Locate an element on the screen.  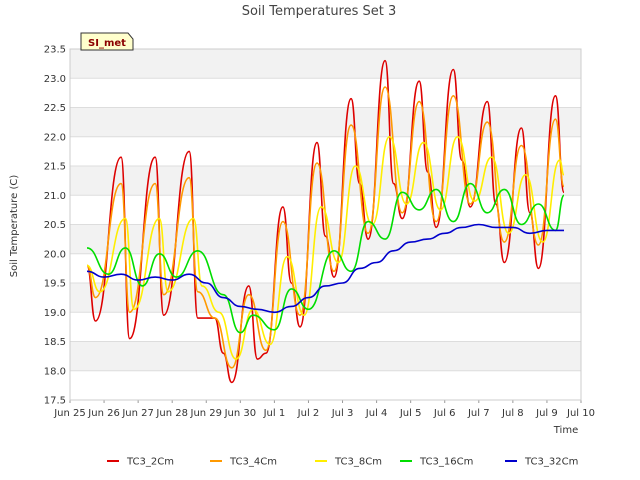
y-tick-label: 19.5 is located at coordinates (55, 284).